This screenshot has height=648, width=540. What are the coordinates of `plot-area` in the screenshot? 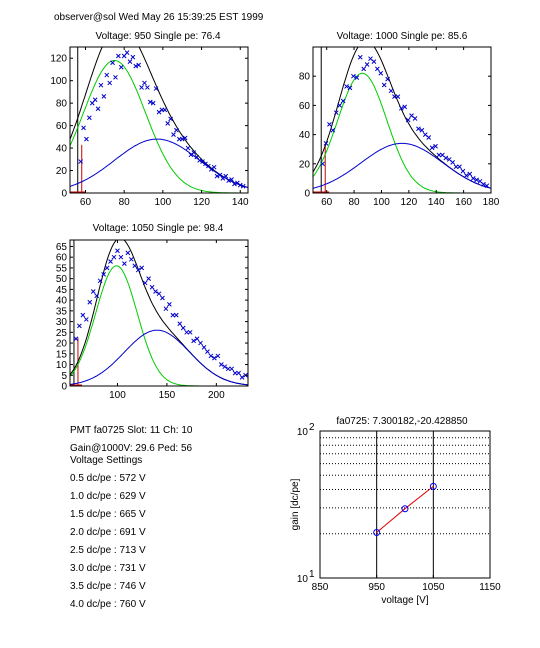 It's located at (159, 313).